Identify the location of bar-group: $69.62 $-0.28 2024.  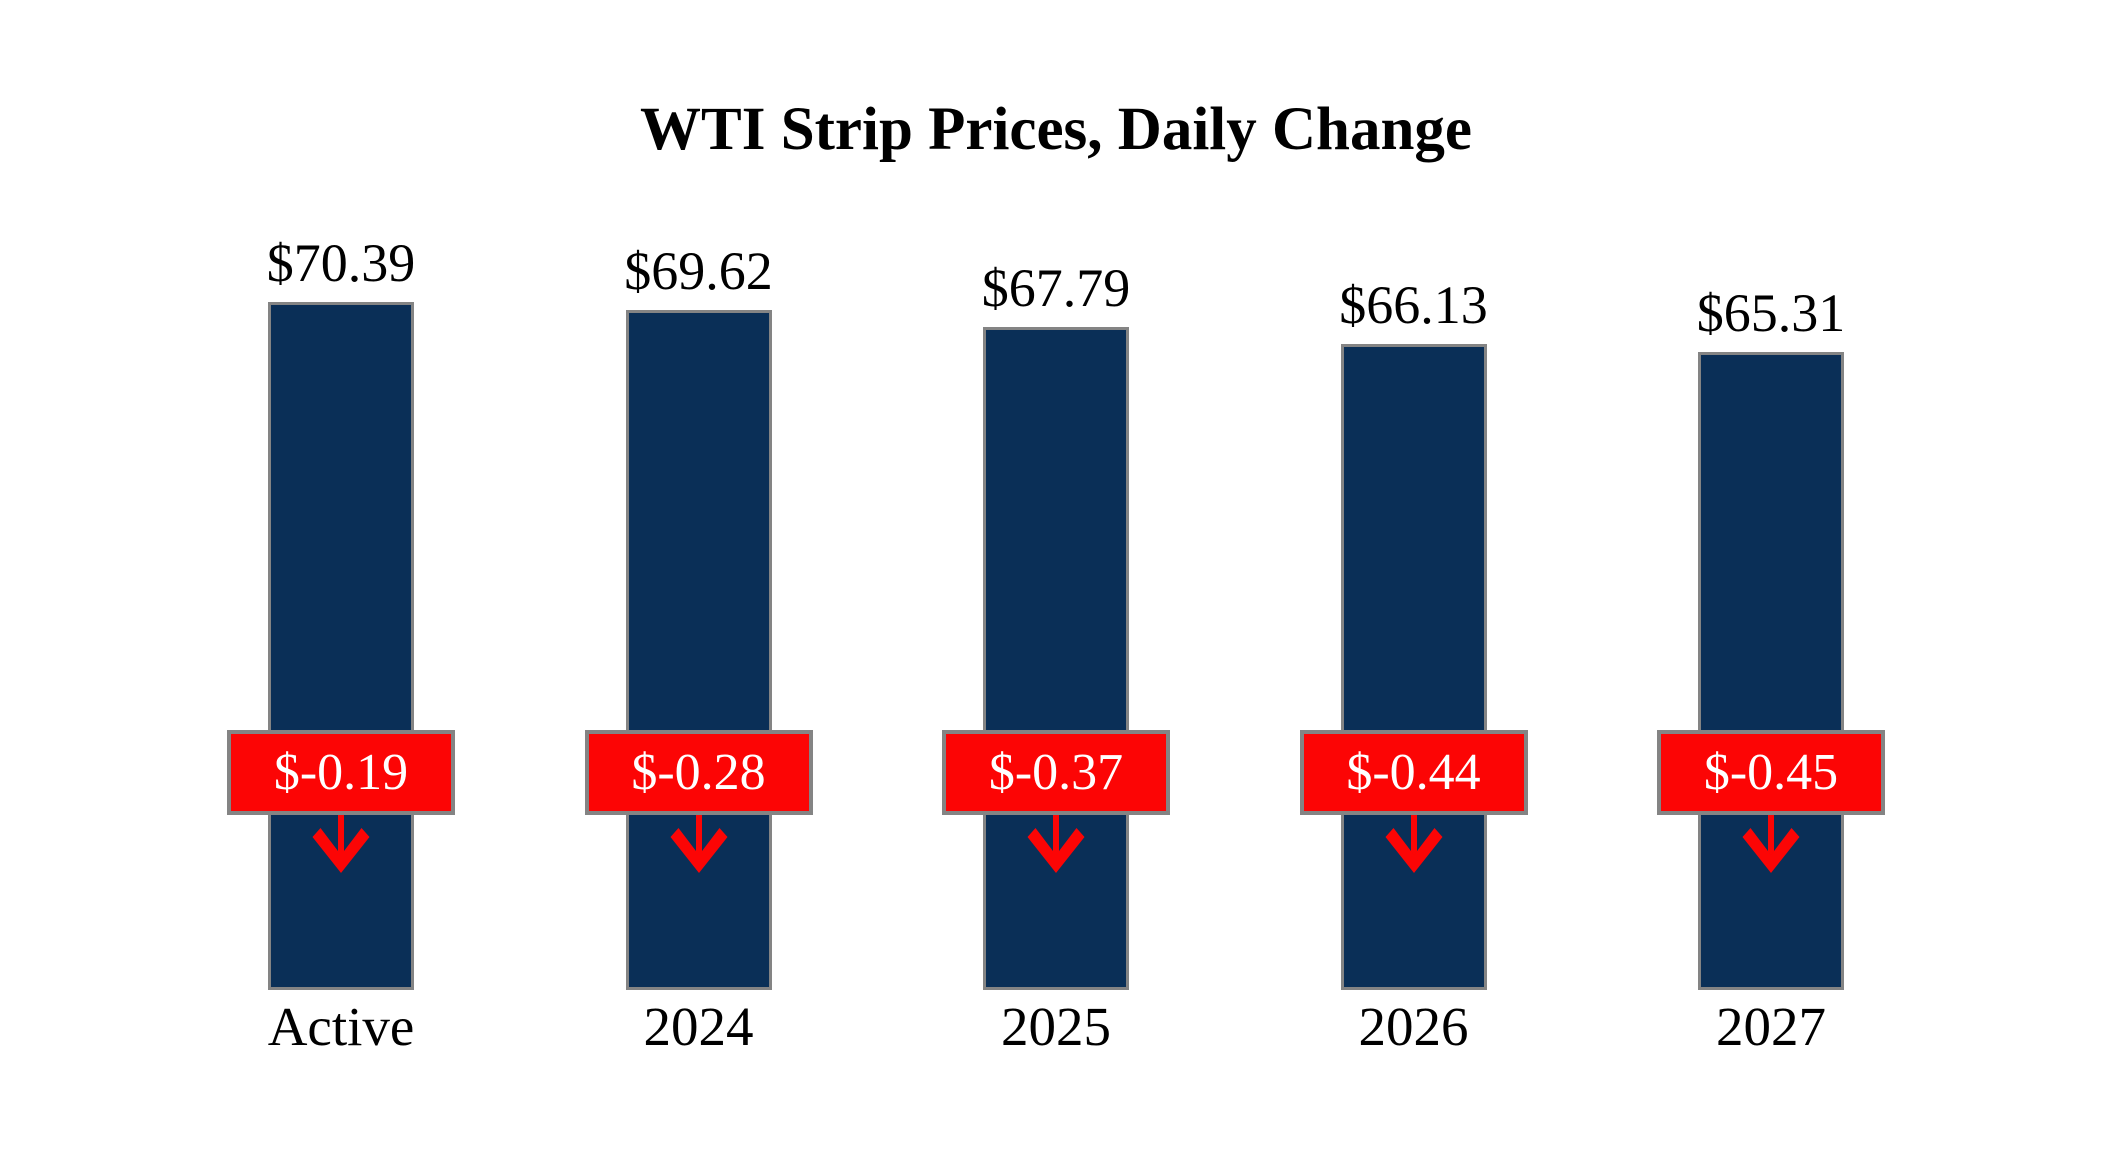
(699, 576).